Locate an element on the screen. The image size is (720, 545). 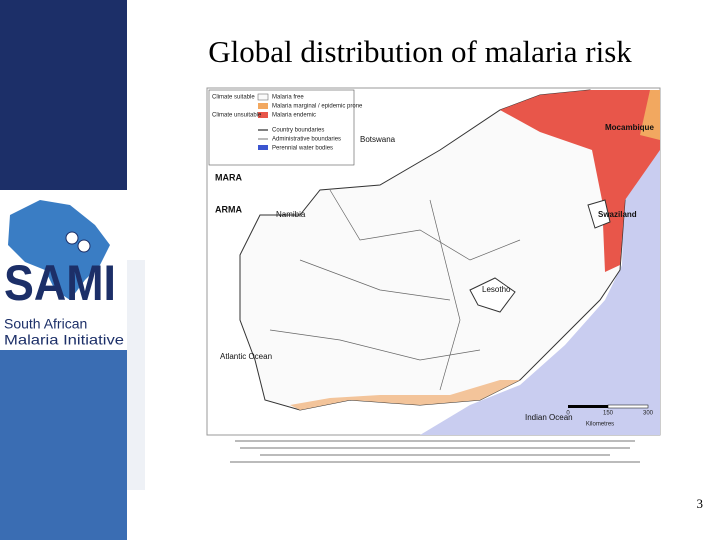
swaziland is located at coordinates (599, 214).